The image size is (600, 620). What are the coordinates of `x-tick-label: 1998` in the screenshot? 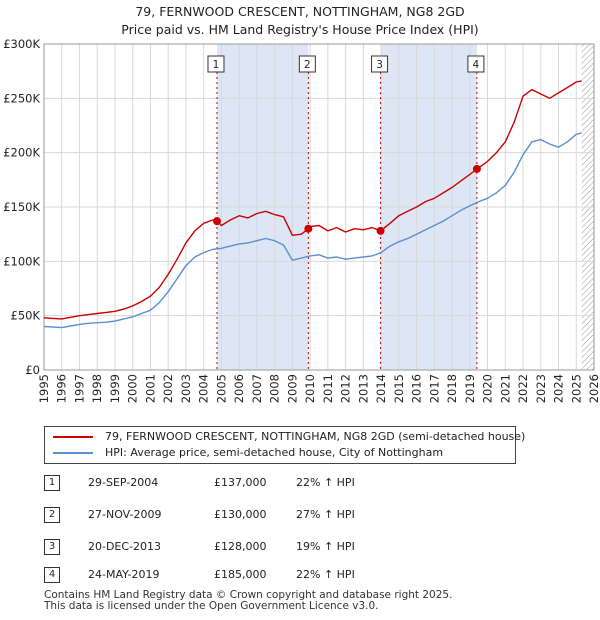 It's located at (97, 388).